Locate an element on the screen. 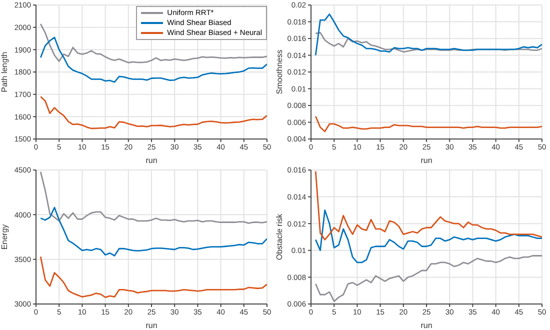 Image resolution: width=550 pixels, height=330 pixels. y-axis-title: Smoothness is located at coordinates (279, 72).